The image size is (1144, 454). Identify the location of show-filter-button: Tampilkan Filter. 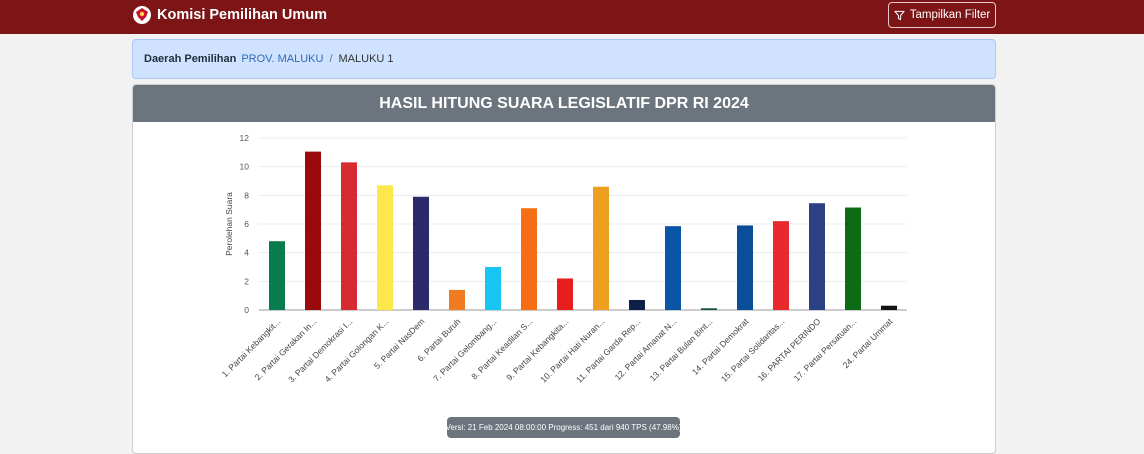
(942, 15).